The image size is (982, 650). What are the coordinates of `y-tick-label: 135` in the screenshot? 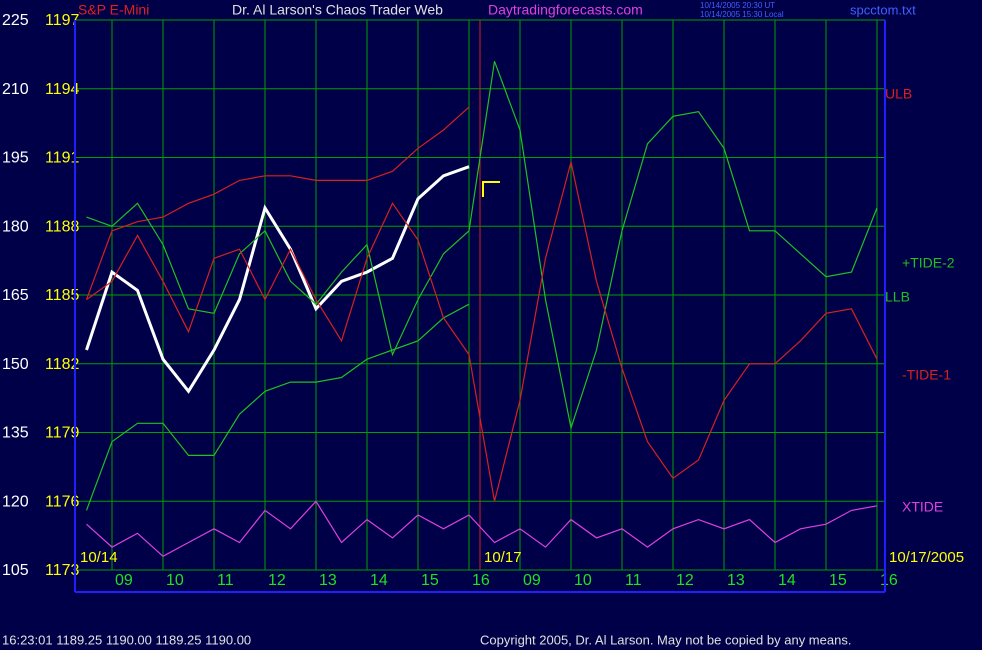 It's located at (15, 433).